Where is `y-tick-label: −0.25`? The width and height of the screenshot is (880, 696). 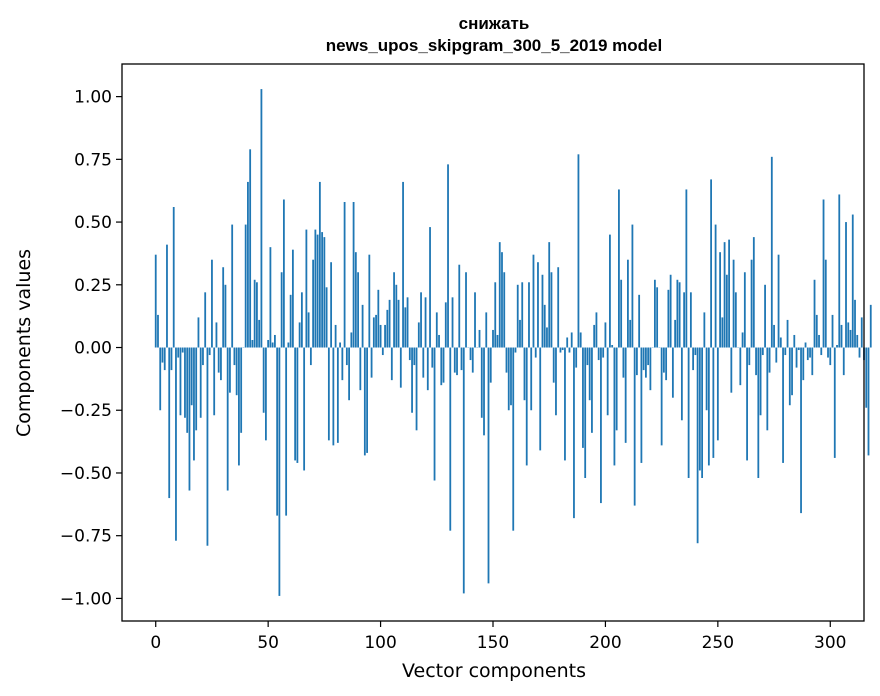
y-tick-label: −0.25 is located at coordinates (86, 411).